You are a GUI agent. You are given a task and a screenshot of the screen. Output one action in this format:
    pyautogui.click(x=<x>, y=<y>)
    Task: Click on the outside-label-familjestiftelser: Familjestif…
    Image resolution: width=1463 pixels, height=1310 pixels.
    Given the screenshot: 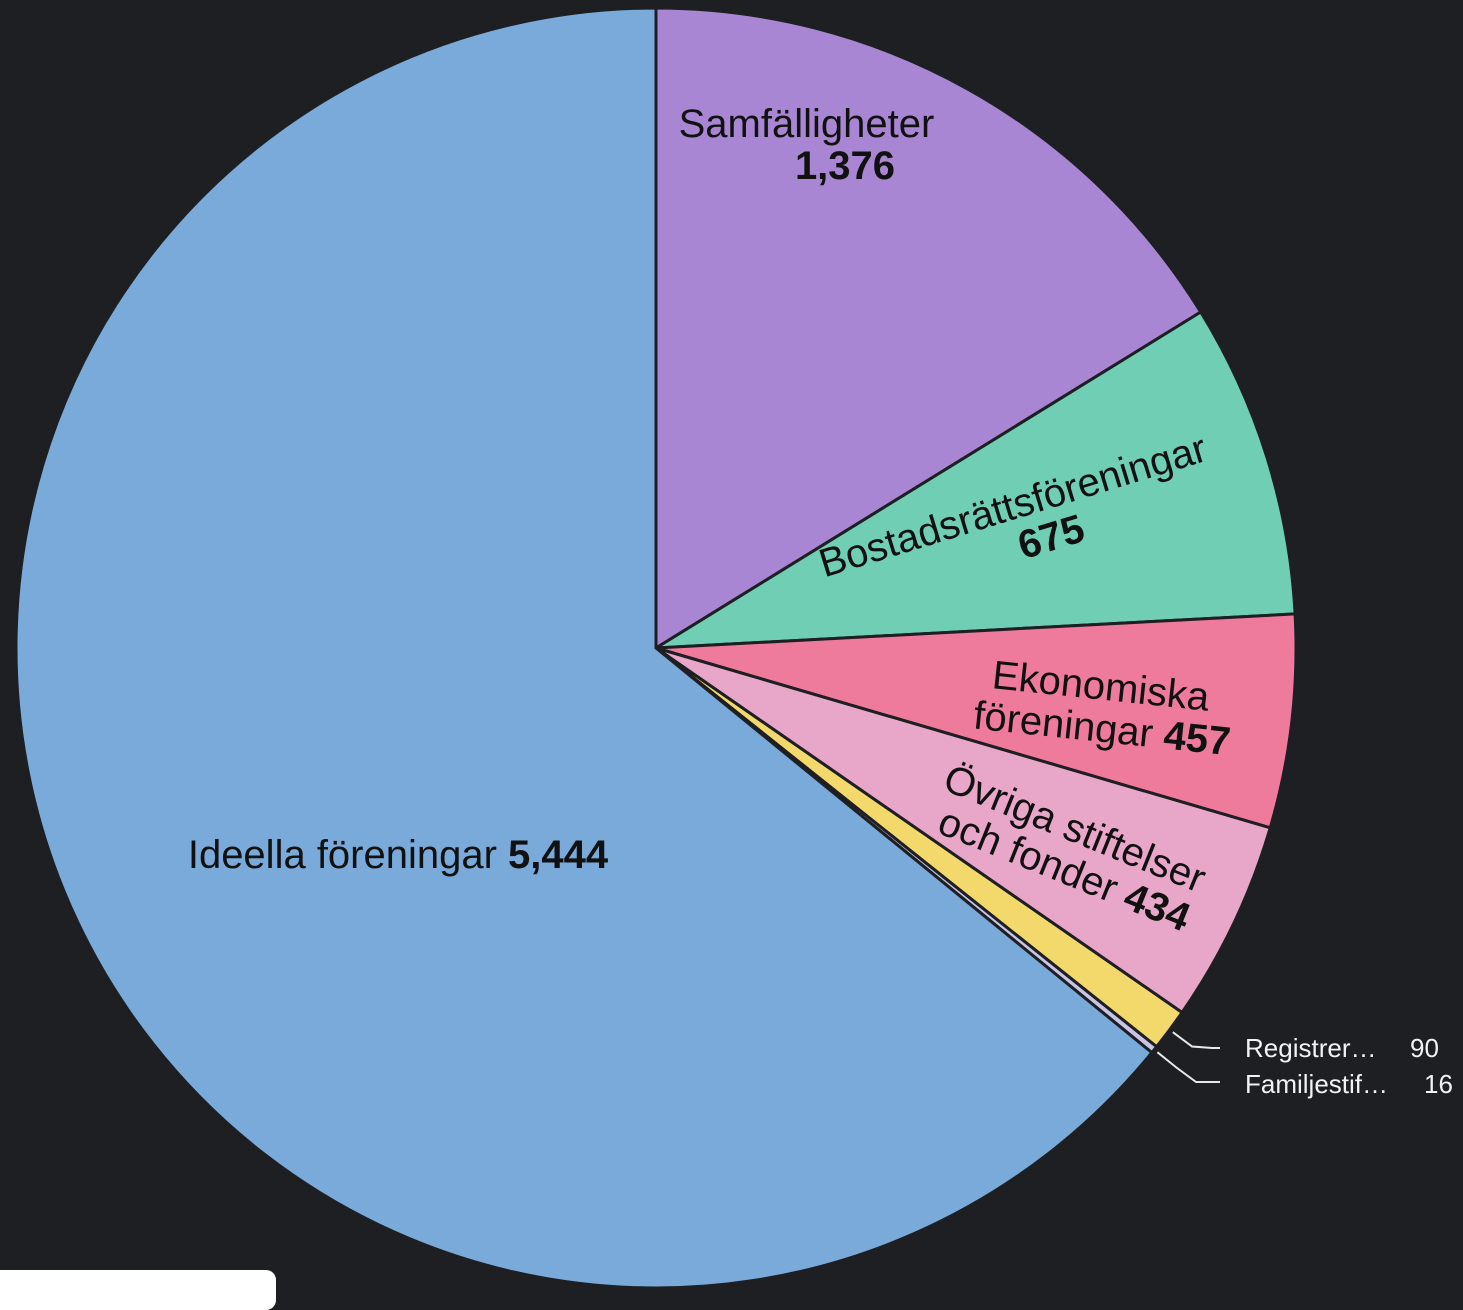 What is the action you would take?
    pyautogui.click(x=1316, y=1084)
    